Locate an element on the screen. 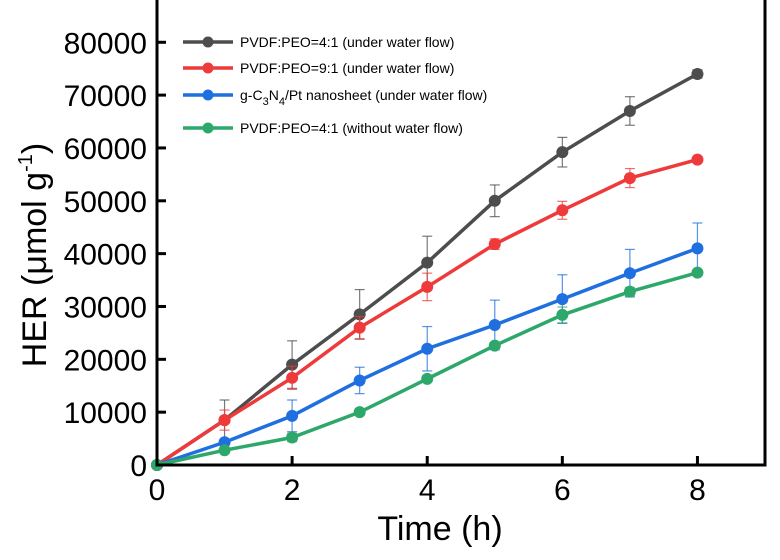 Image resolution: width=780 pixels, height=560 pixels. y-tick-label: 10000 is located at coordinates (105, 413).